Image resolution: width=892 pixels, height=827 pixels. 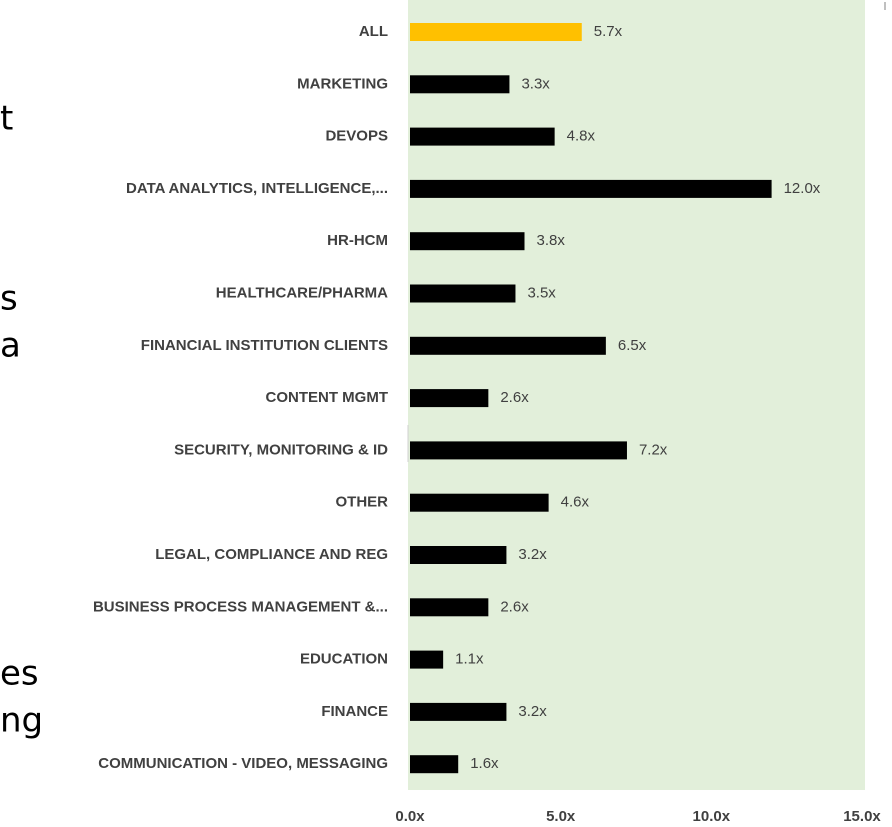 What do you see at coordinates (469, 659) in the screenshot?
I see `value-label: 1.1x` at bounding box center [469, 659].